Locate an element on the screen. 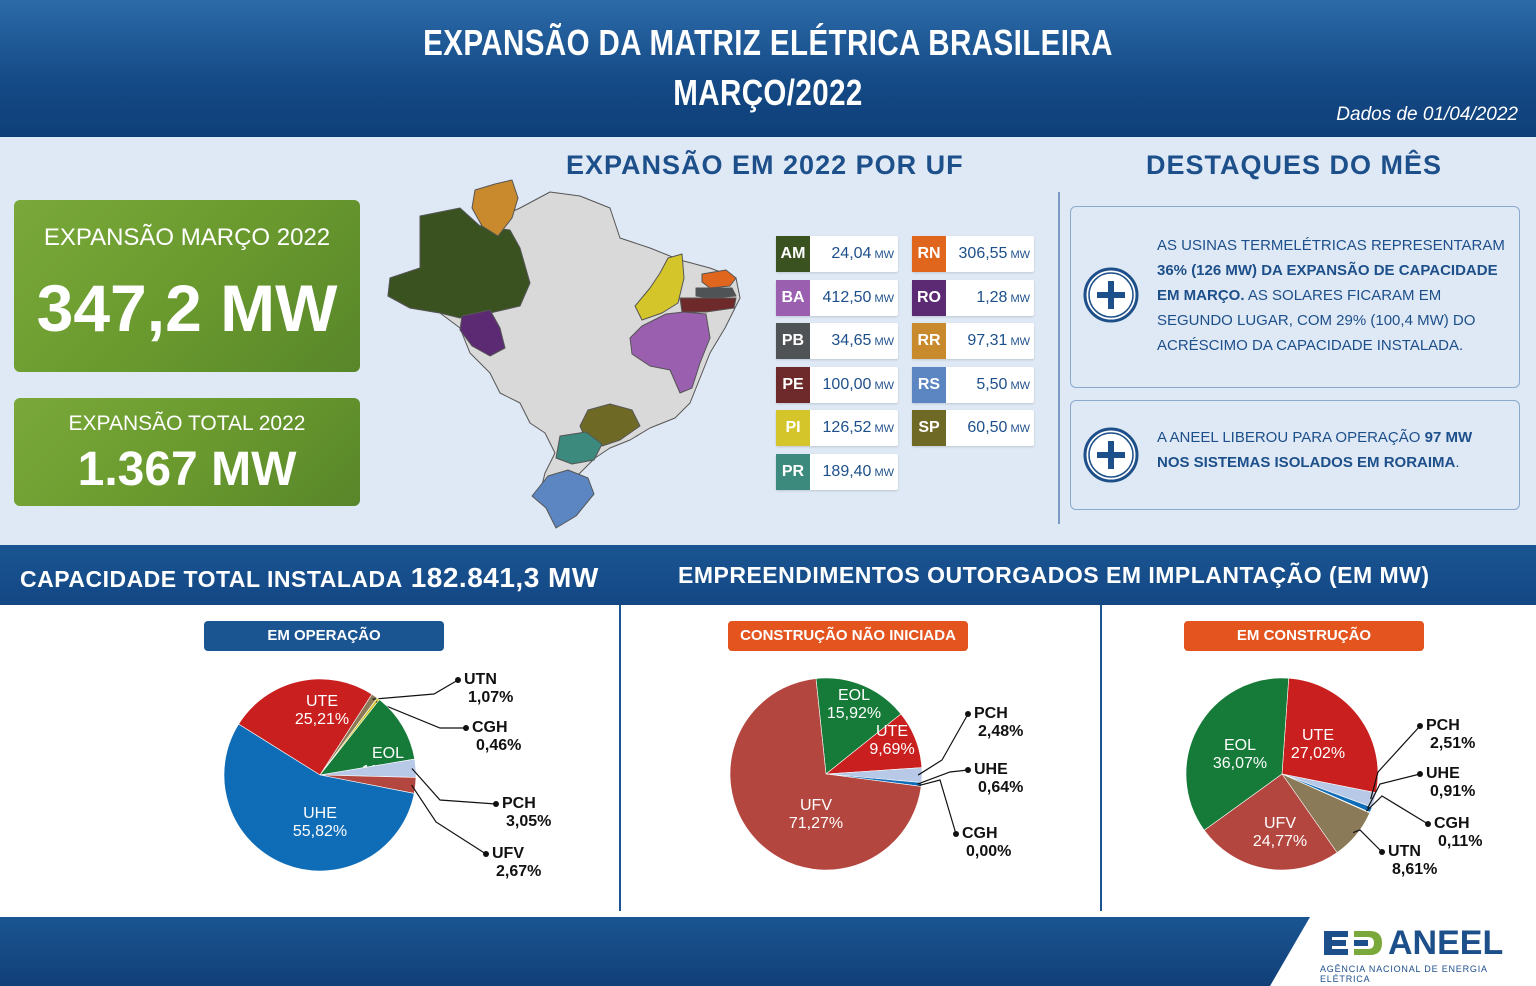 The image size is (1536, 986). uf-value: 24,04 MW is located at coordinates (862, 253).